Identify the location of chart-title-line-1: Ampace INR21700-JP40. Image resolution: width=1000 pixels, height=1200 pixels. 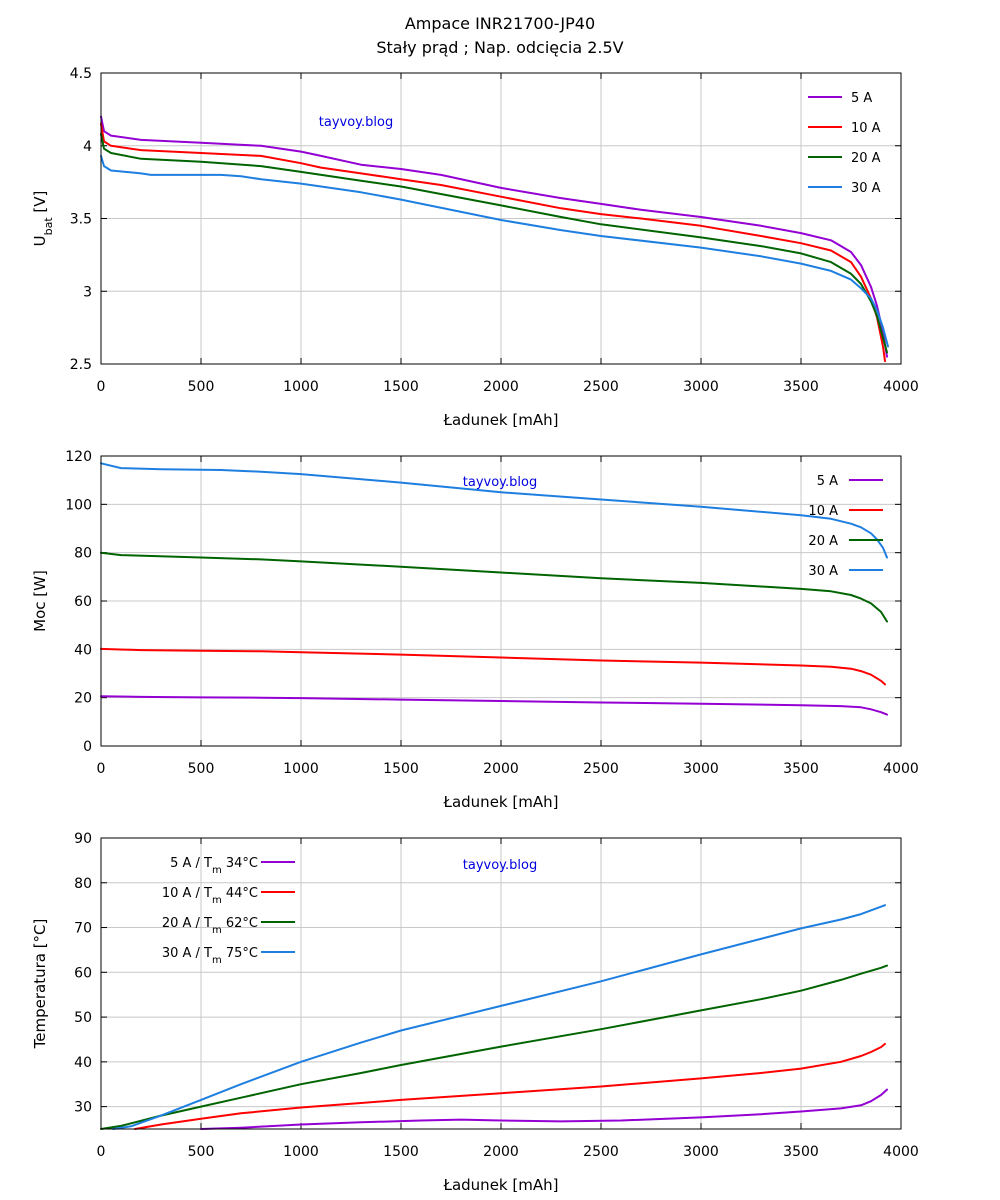
(500, 23).